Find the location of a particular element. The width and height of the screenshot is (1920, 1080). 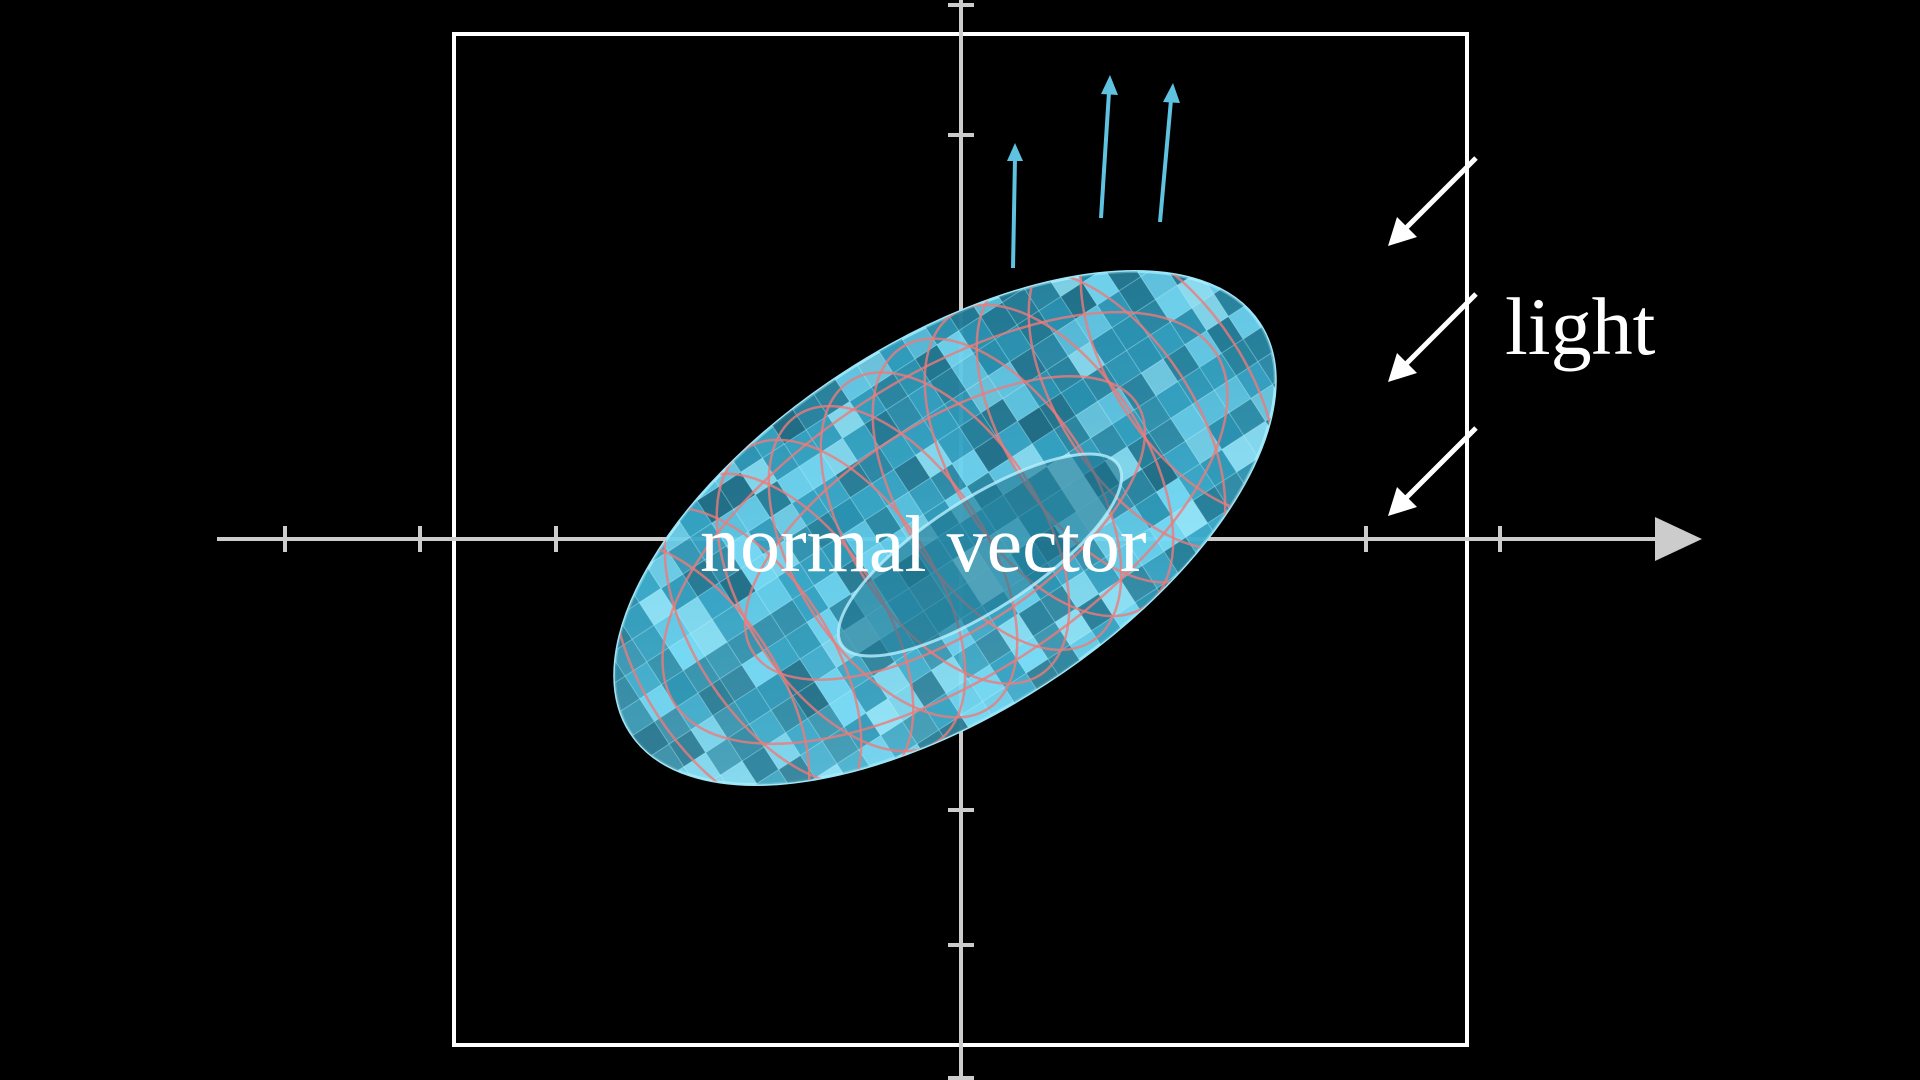

light-arrows is located at coordinates (1433, 336).